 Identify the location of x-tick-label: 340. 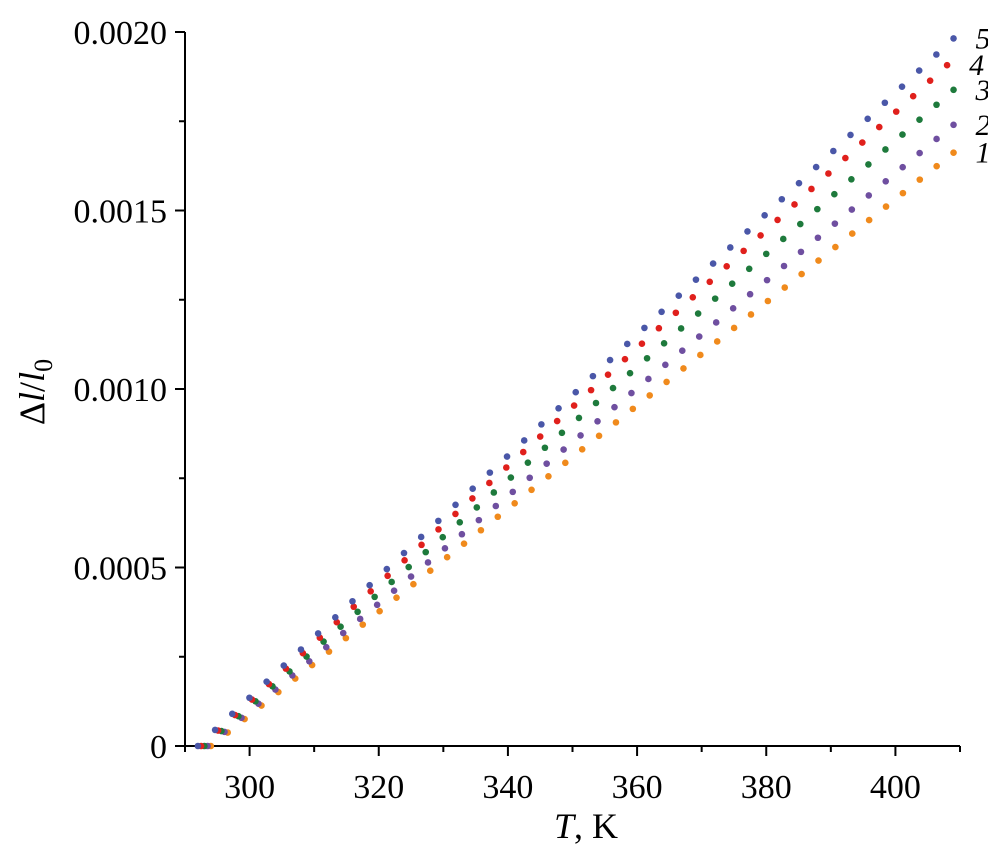
(507, 787).